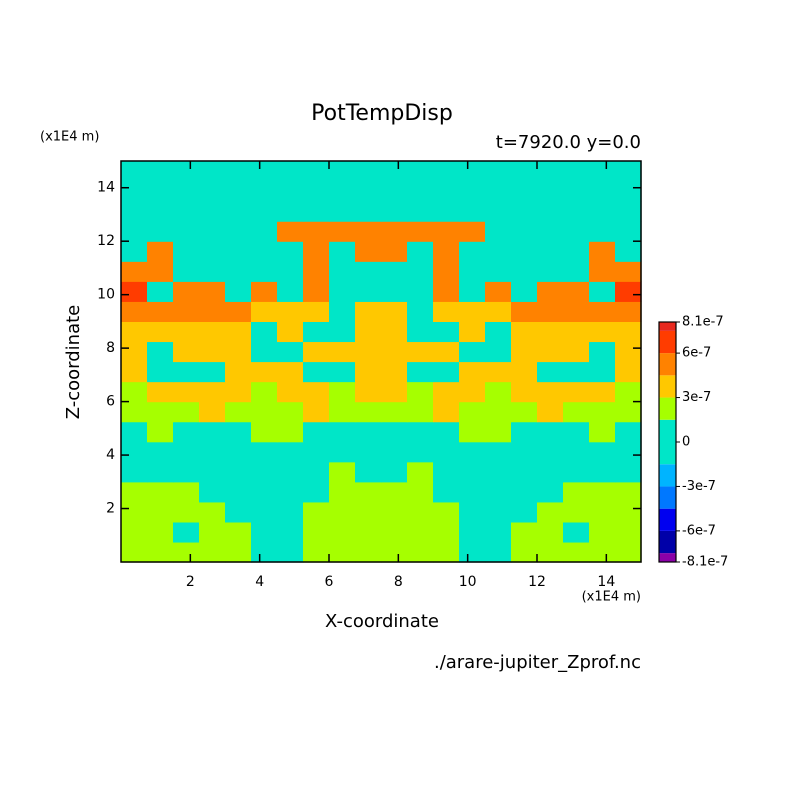 Image resolution: width=804 pixels, height=804 pixels. What do you see at coordinates (110, 348) in the screenshot?
I see `y-tick-label: 8` at bounding box center [110, 348].